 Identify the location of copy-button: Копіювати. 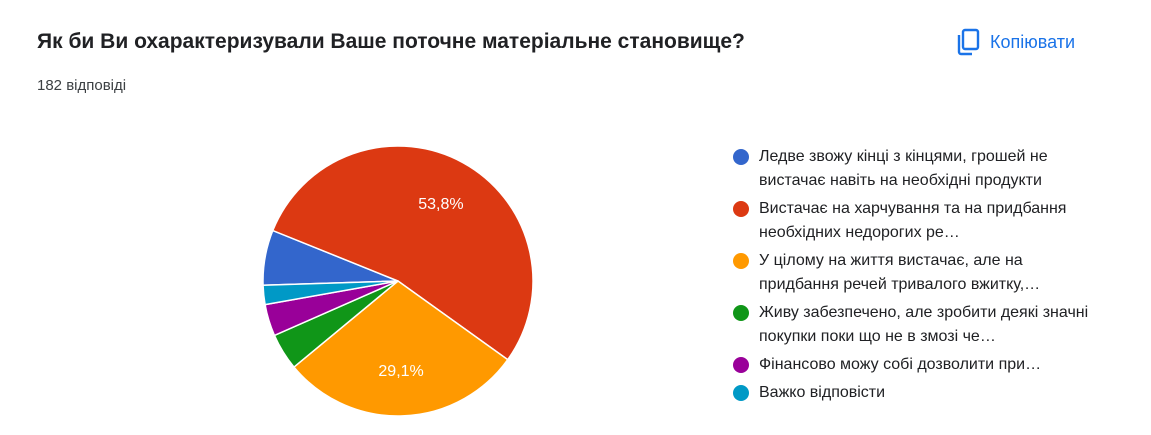
(1015, 42).